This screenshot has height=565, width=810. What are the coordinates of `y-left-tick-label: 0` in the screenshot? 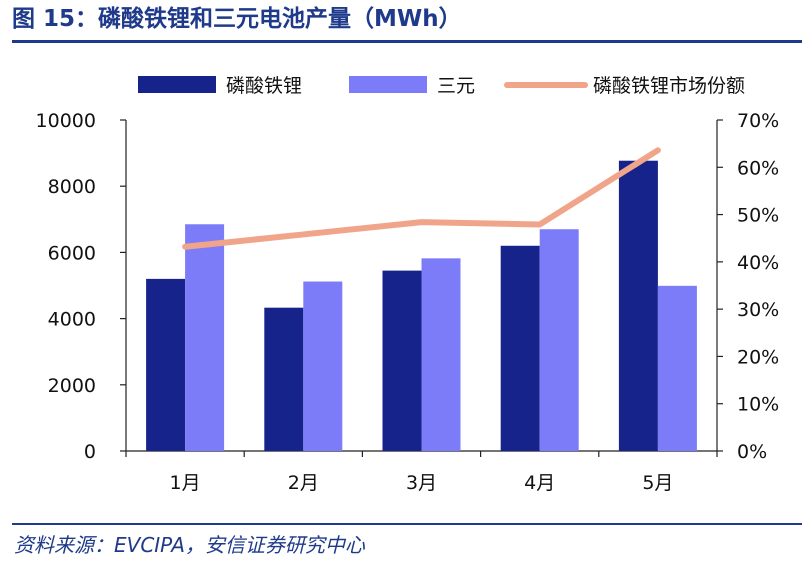 It's located at (90, 452).